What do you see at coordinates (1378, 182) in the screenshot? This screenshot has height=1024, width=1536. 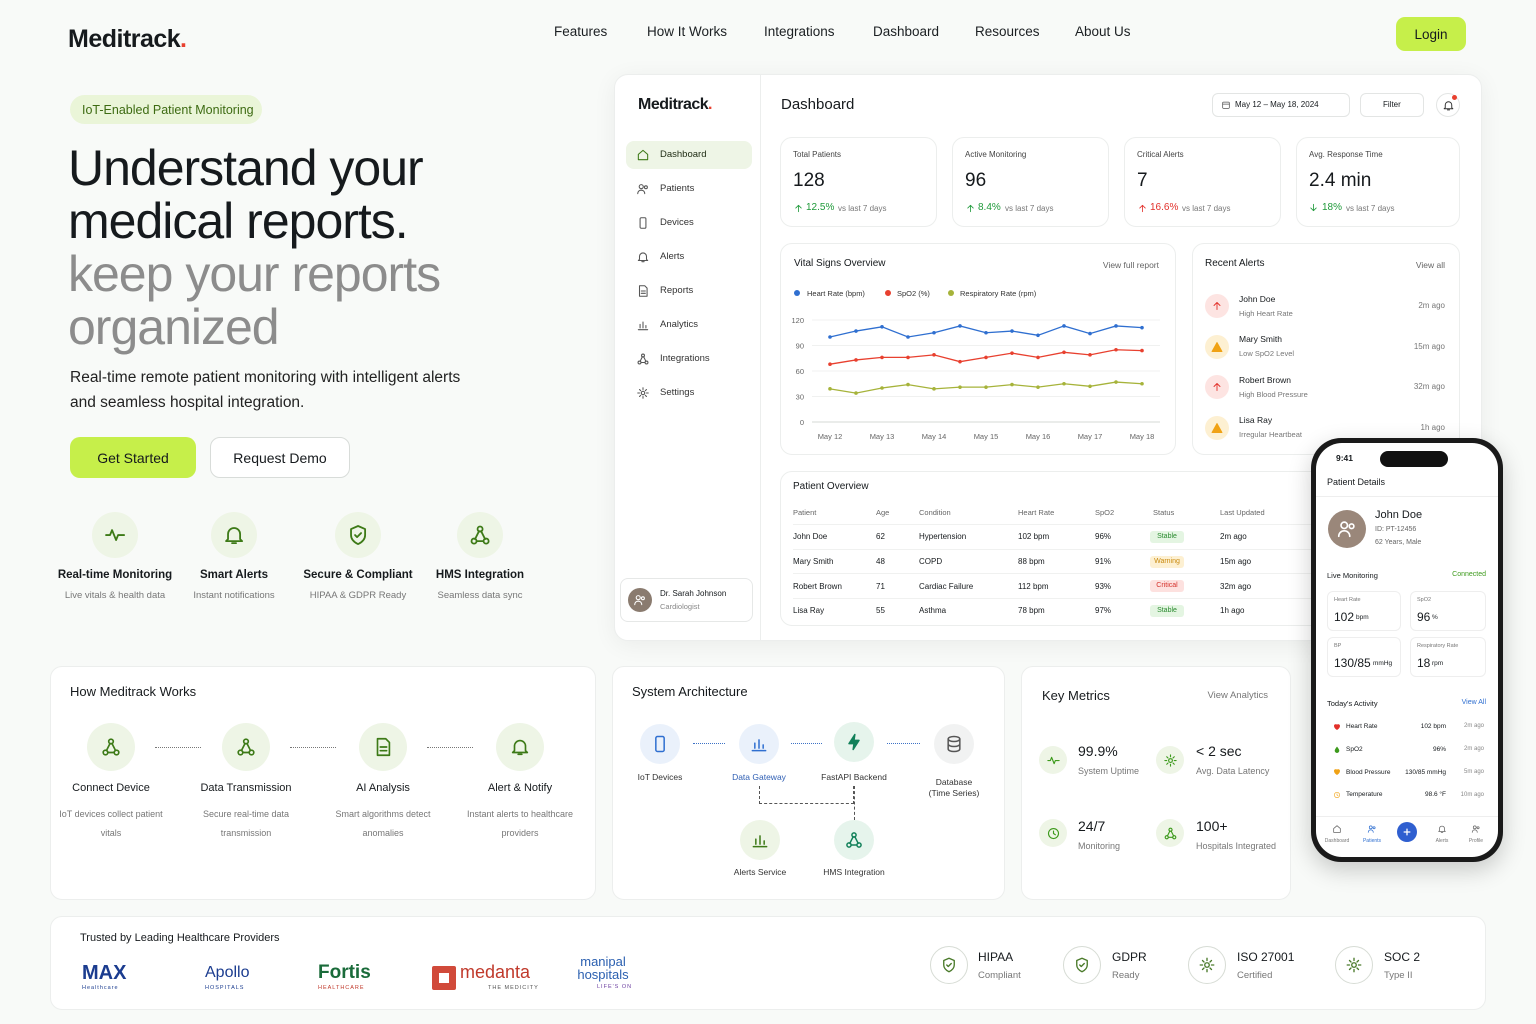 I see `stat-card` at bounding box center [1378, 182].